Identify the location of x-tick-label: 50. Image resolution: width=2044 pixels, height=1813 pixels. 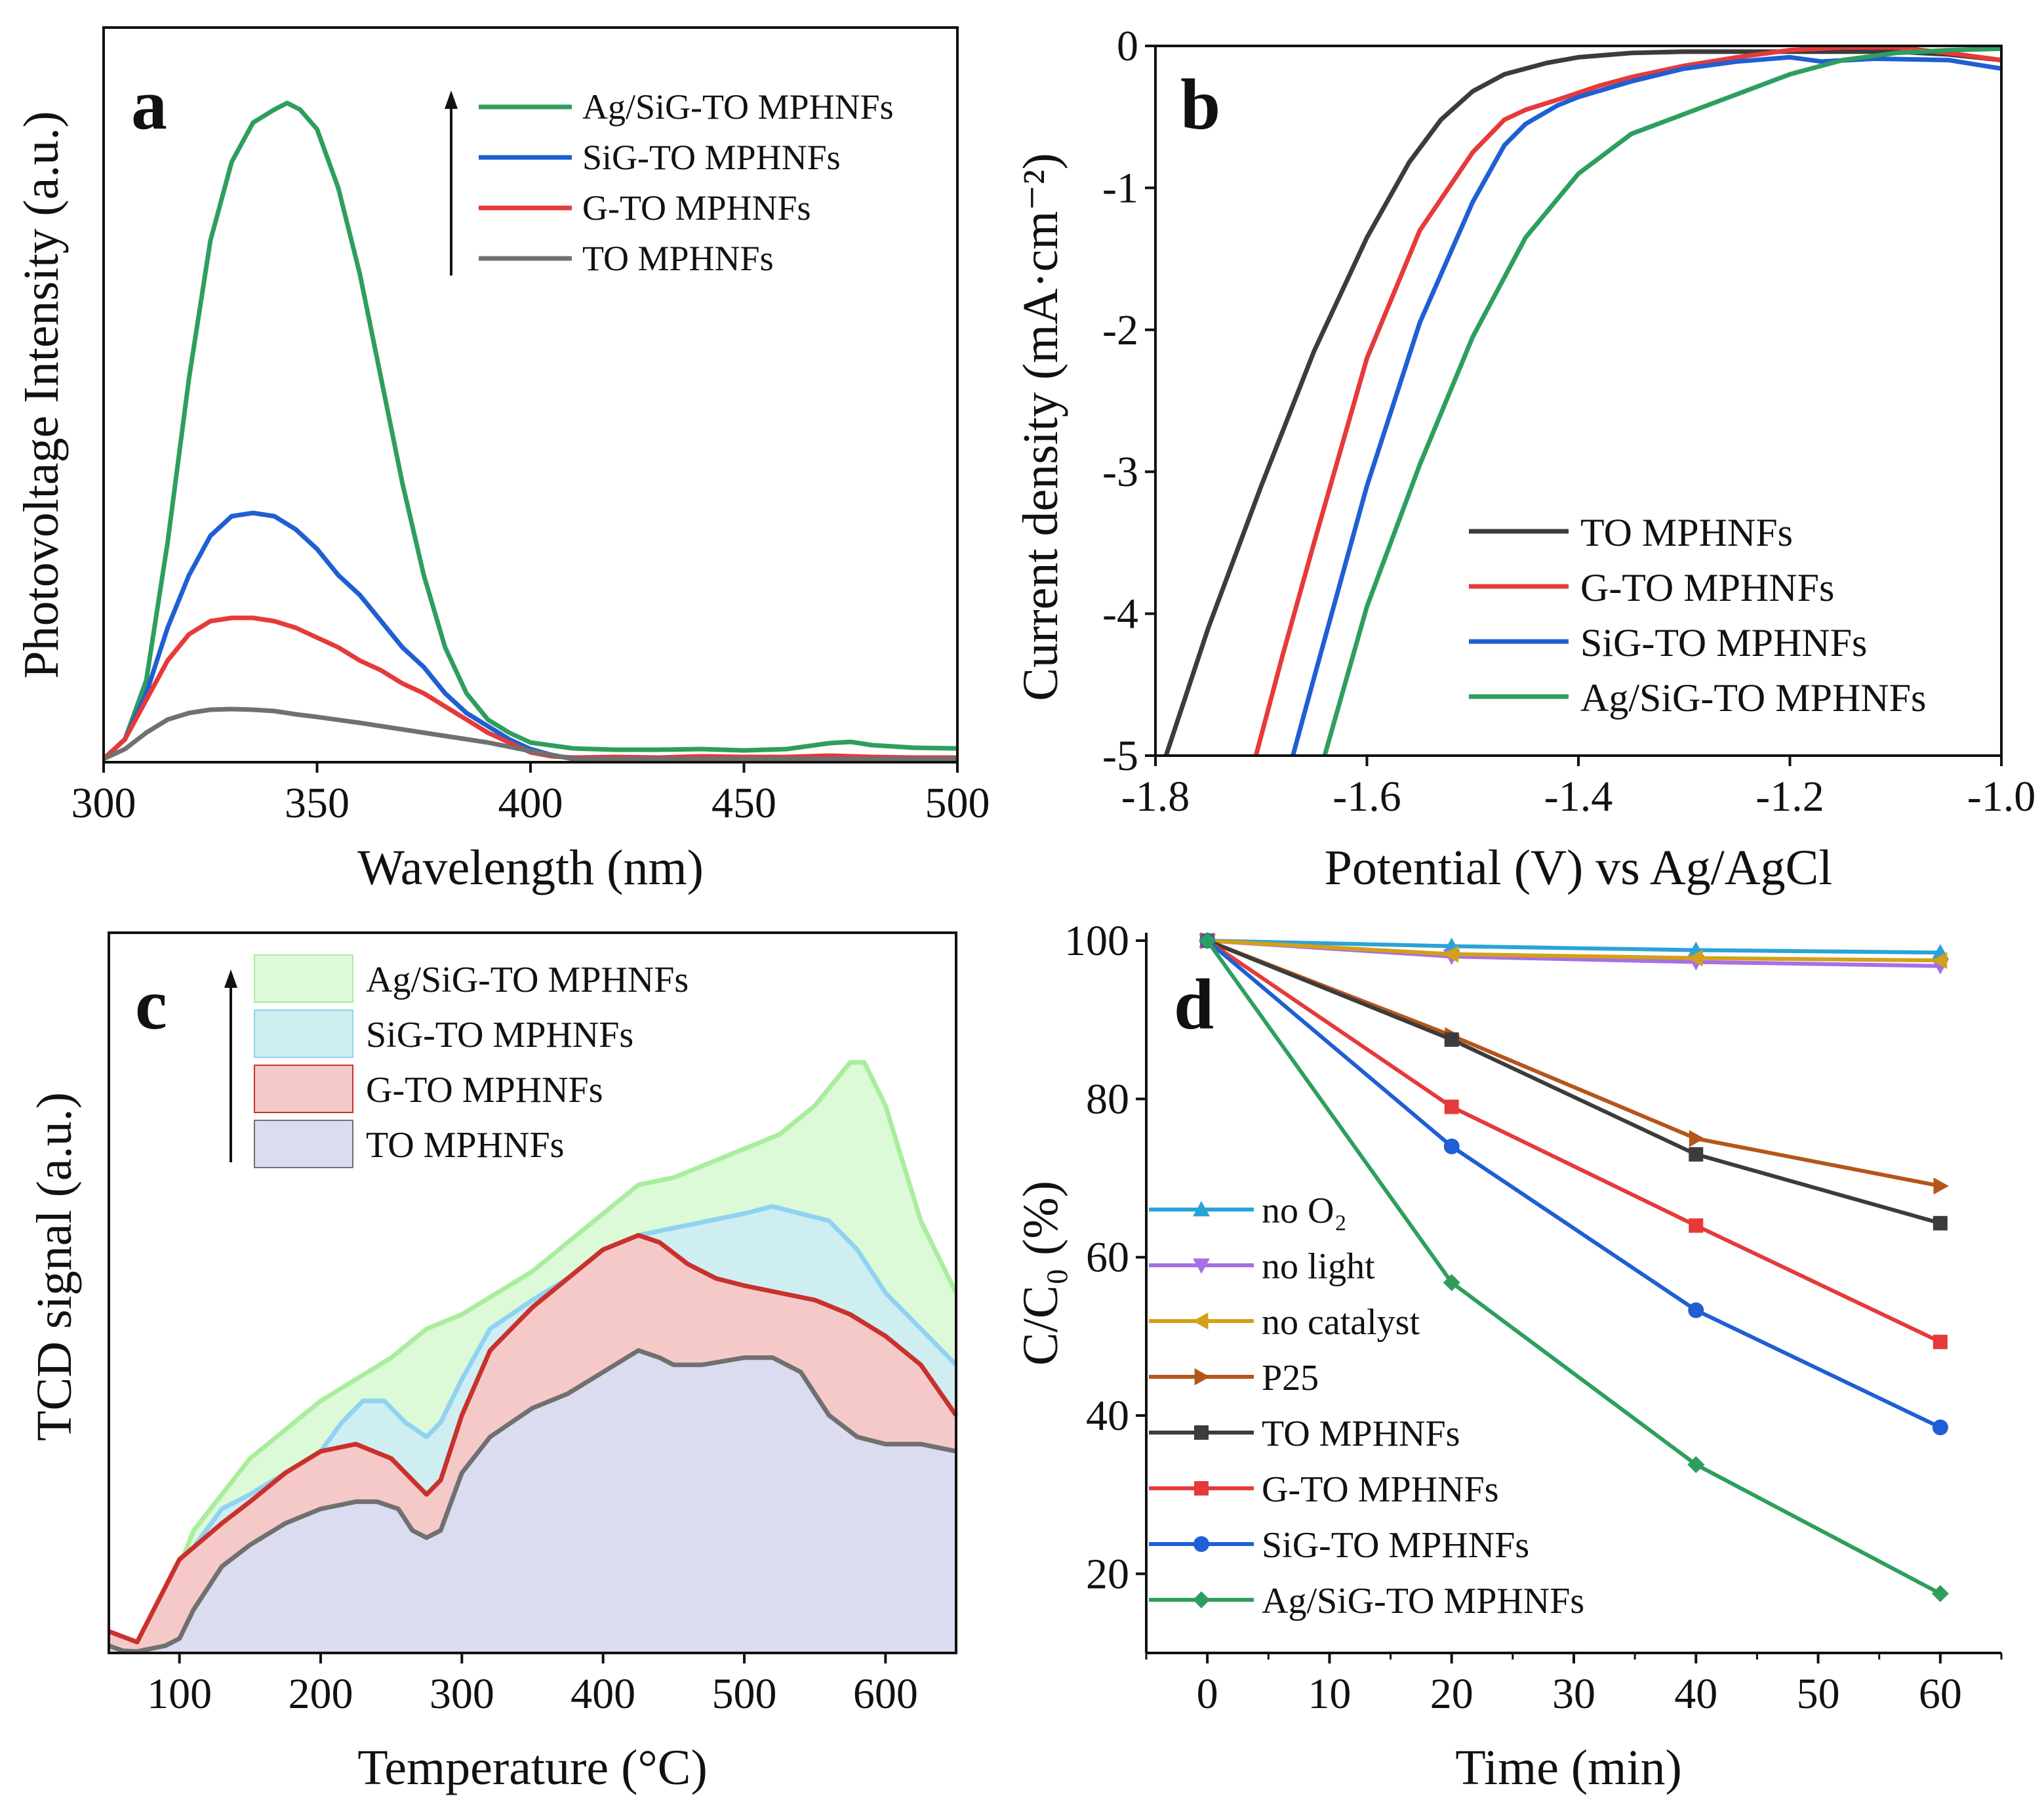
(1818, 1694).